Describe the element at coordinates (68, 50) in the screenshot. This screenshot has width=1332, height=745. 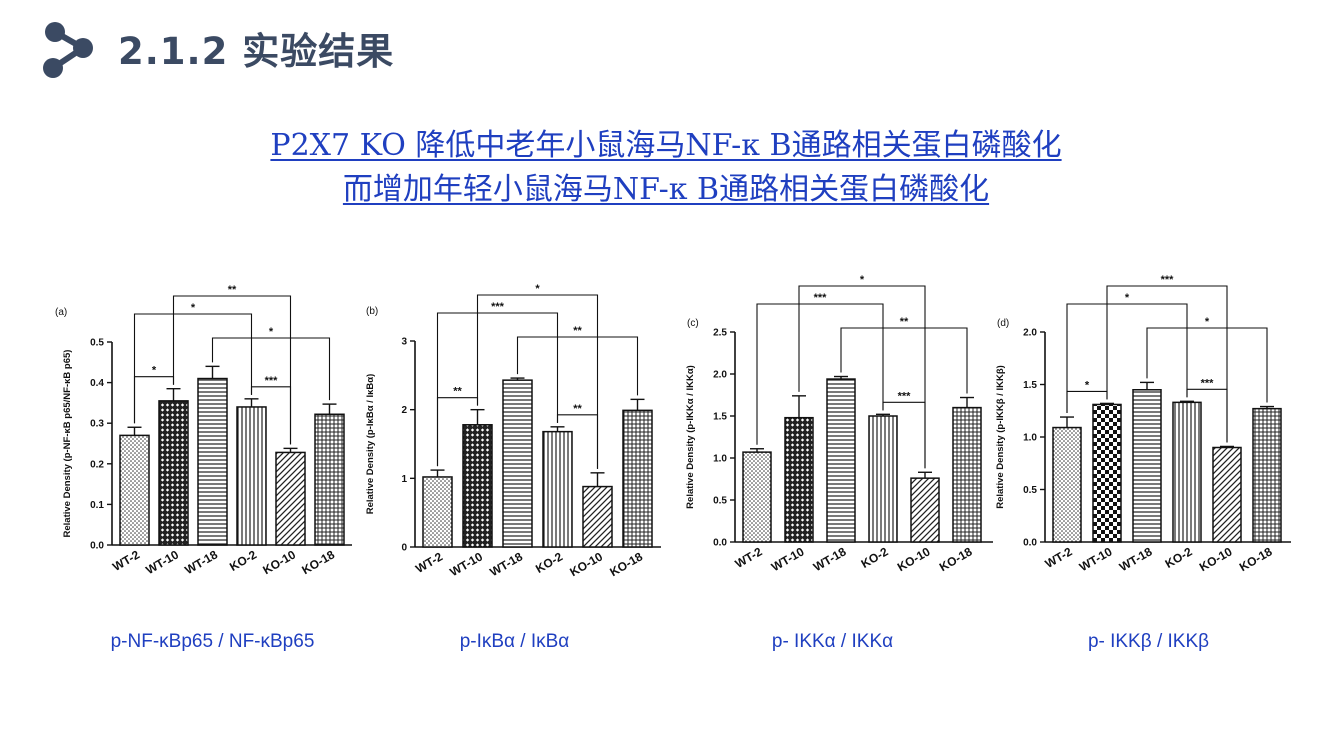
I see `molecule-node-icon` at that location.